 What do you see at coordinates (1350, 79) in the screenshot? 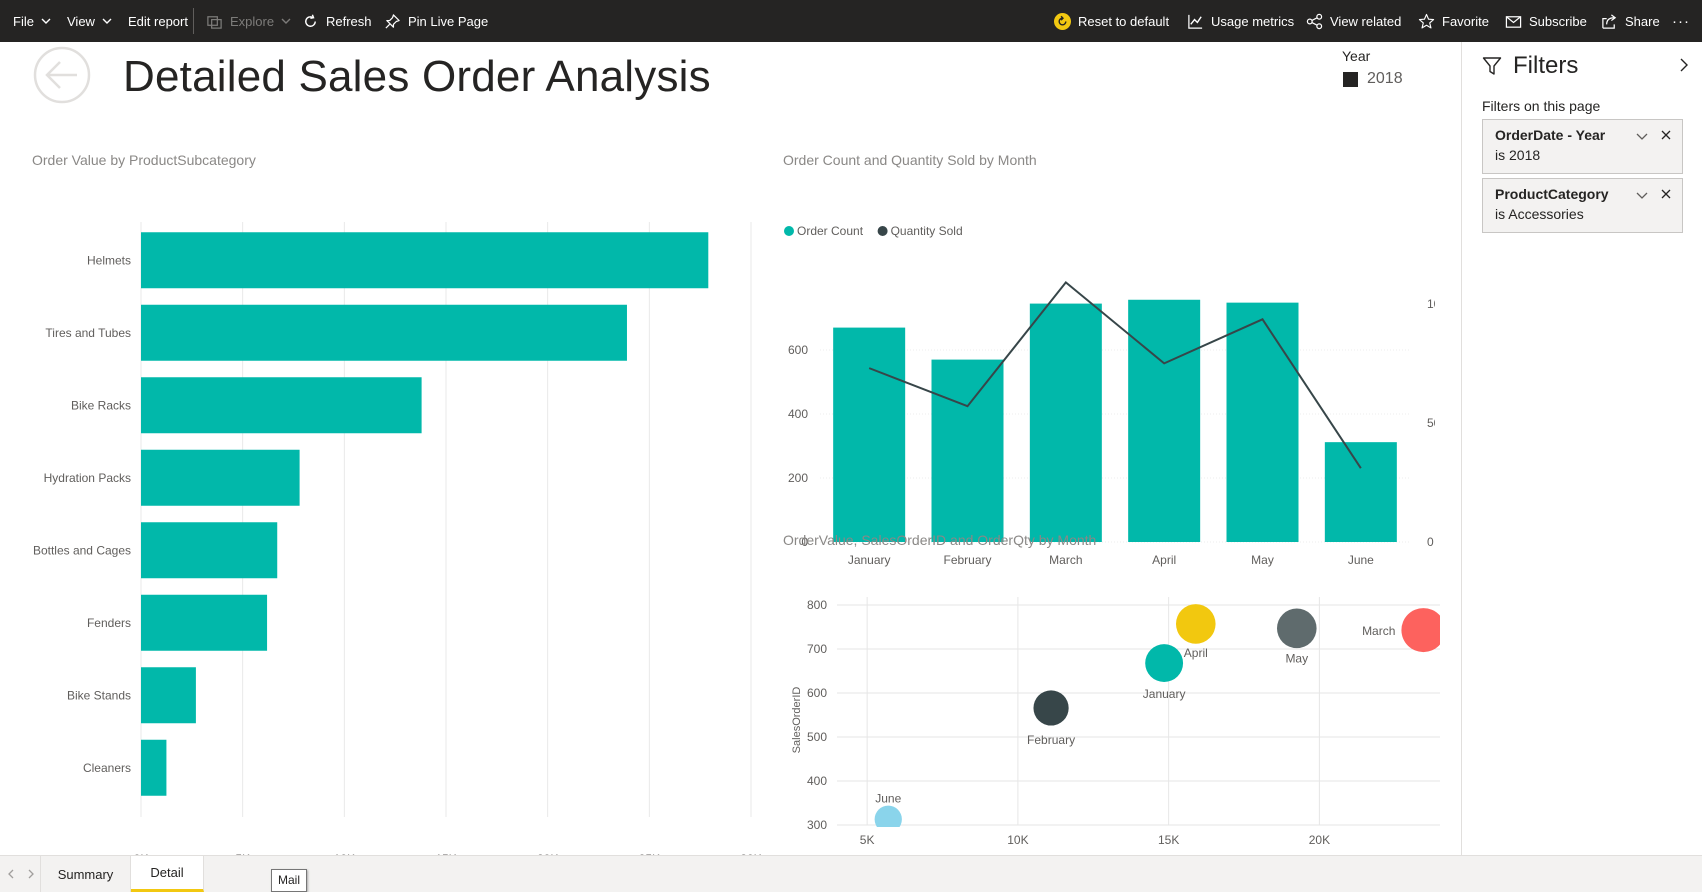
I see `checkbox-checked-icon` at bounding box center [1350, 79].